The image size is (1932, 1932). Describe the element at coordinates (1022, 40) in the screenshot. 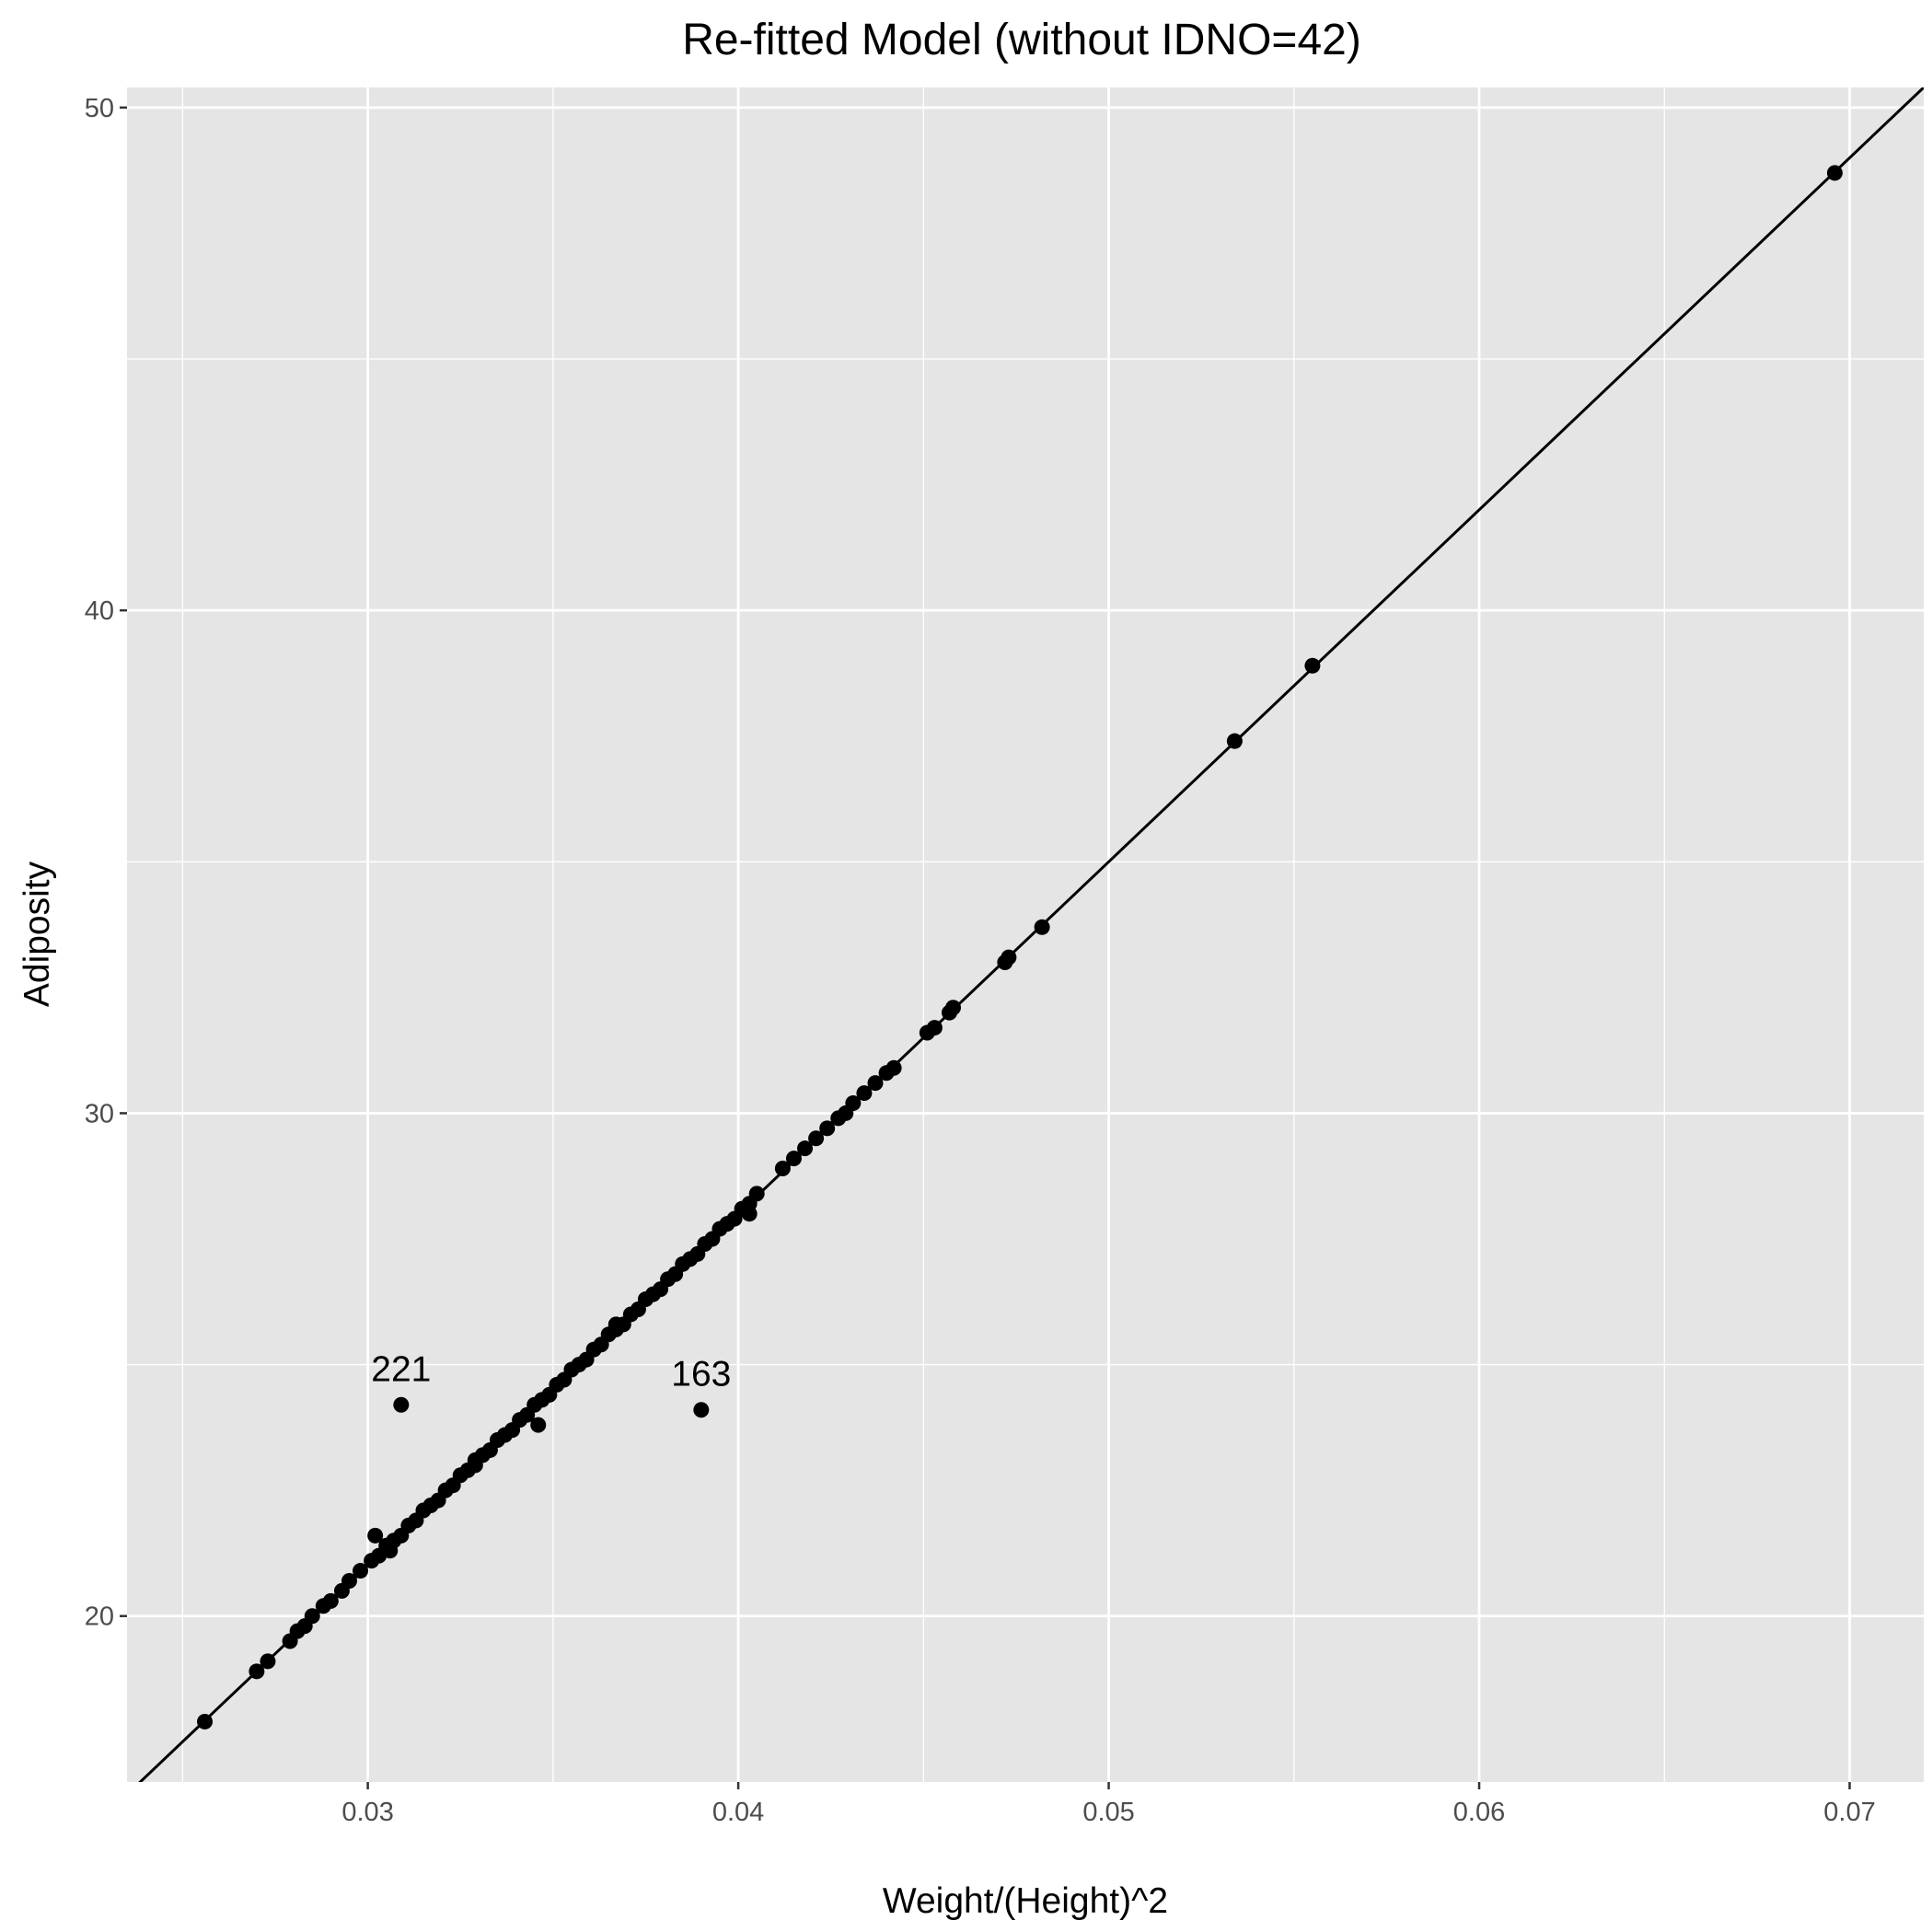

I see `chart-title: Re-fitted Model (without IDNO=42)` at that location.